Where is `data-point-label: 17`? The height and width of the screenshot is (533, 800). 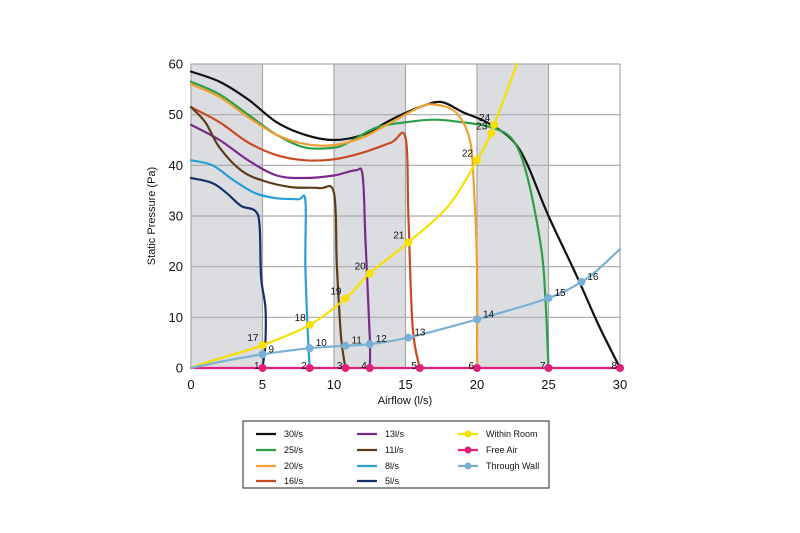 data-point-label: 17 is located at coordinates (253, 338).